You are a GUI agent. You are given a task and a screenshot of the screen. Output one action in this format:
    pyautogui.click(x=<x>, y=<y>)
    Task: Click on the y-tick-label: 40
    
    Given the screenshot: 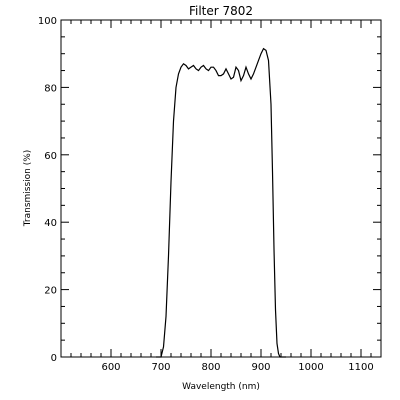 What is the action you would take?
    pyautogui.click(x=50, y=223)
    